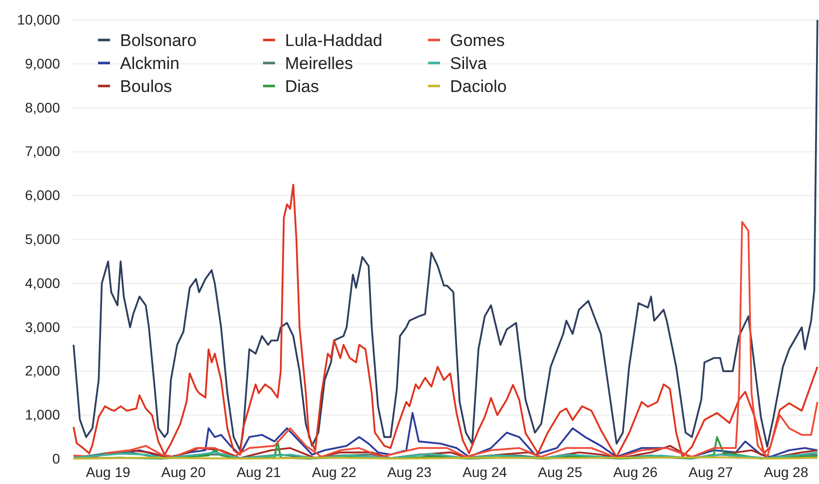 Image resolution: width=819 pixels, height=484 pixels. What do you see at coordinates (334, 472) in the screenshot?
I see `x-tick-label: Aug 22` at bounding box center [334, 472].